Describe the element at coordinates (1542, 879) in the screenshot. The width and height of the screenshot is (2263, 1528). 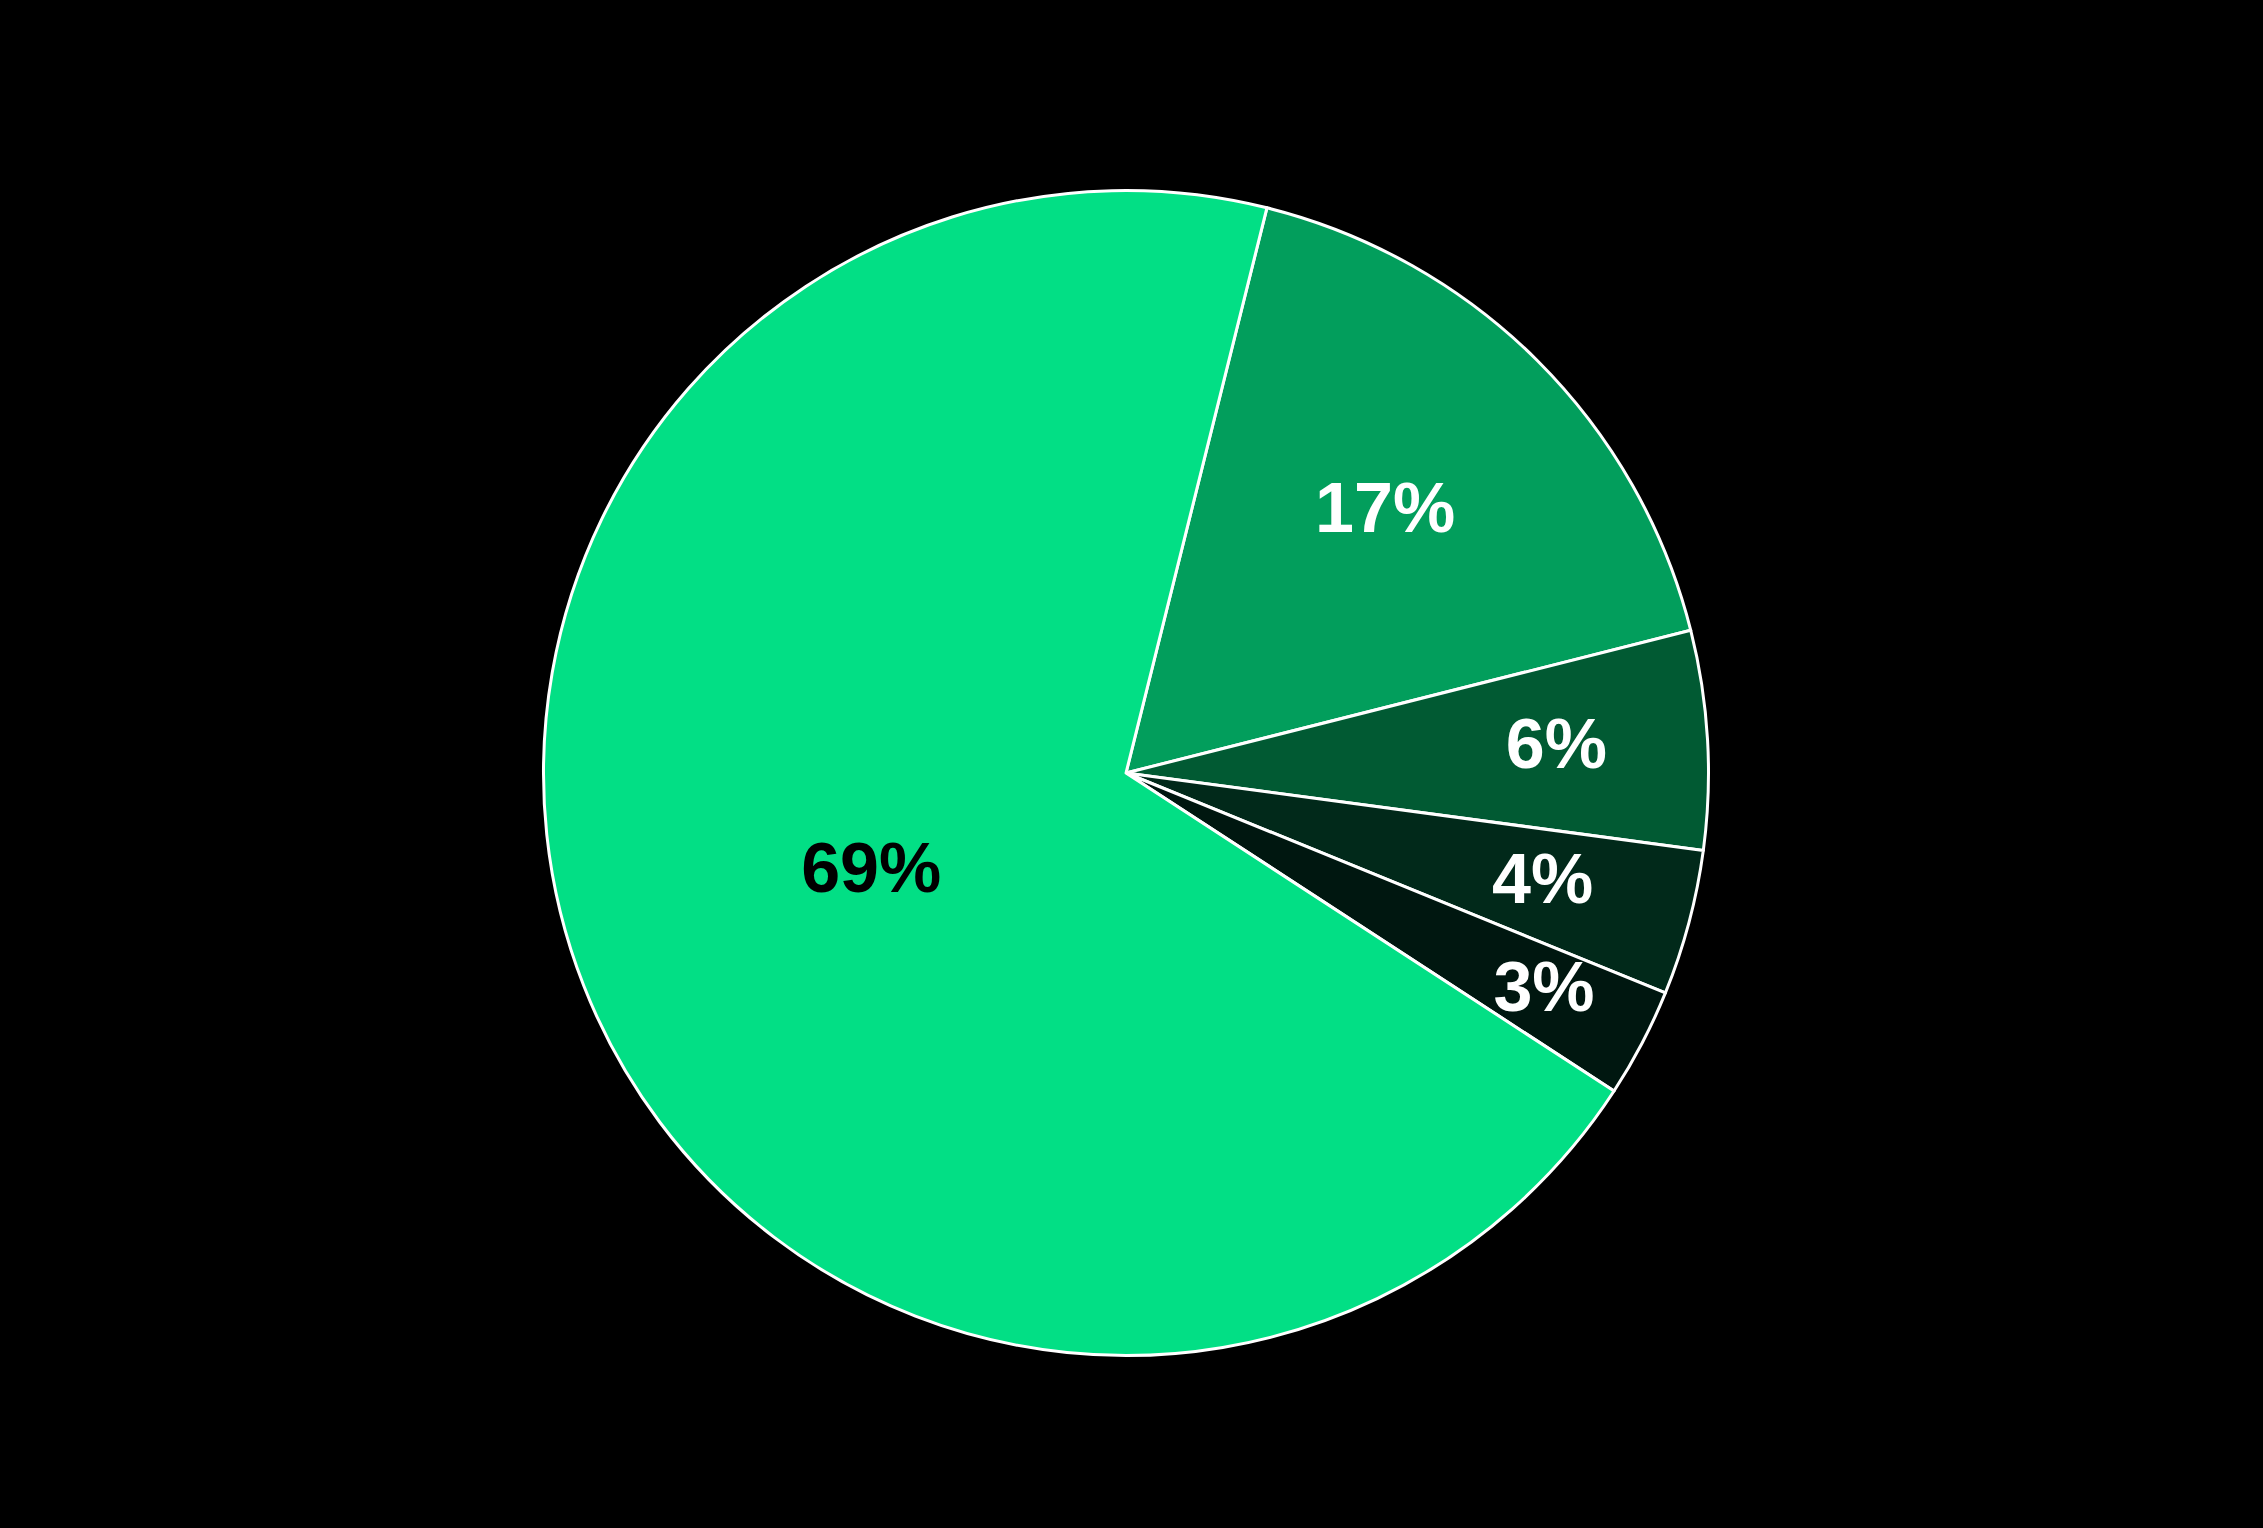
I see `data-label: 4%` at that location.